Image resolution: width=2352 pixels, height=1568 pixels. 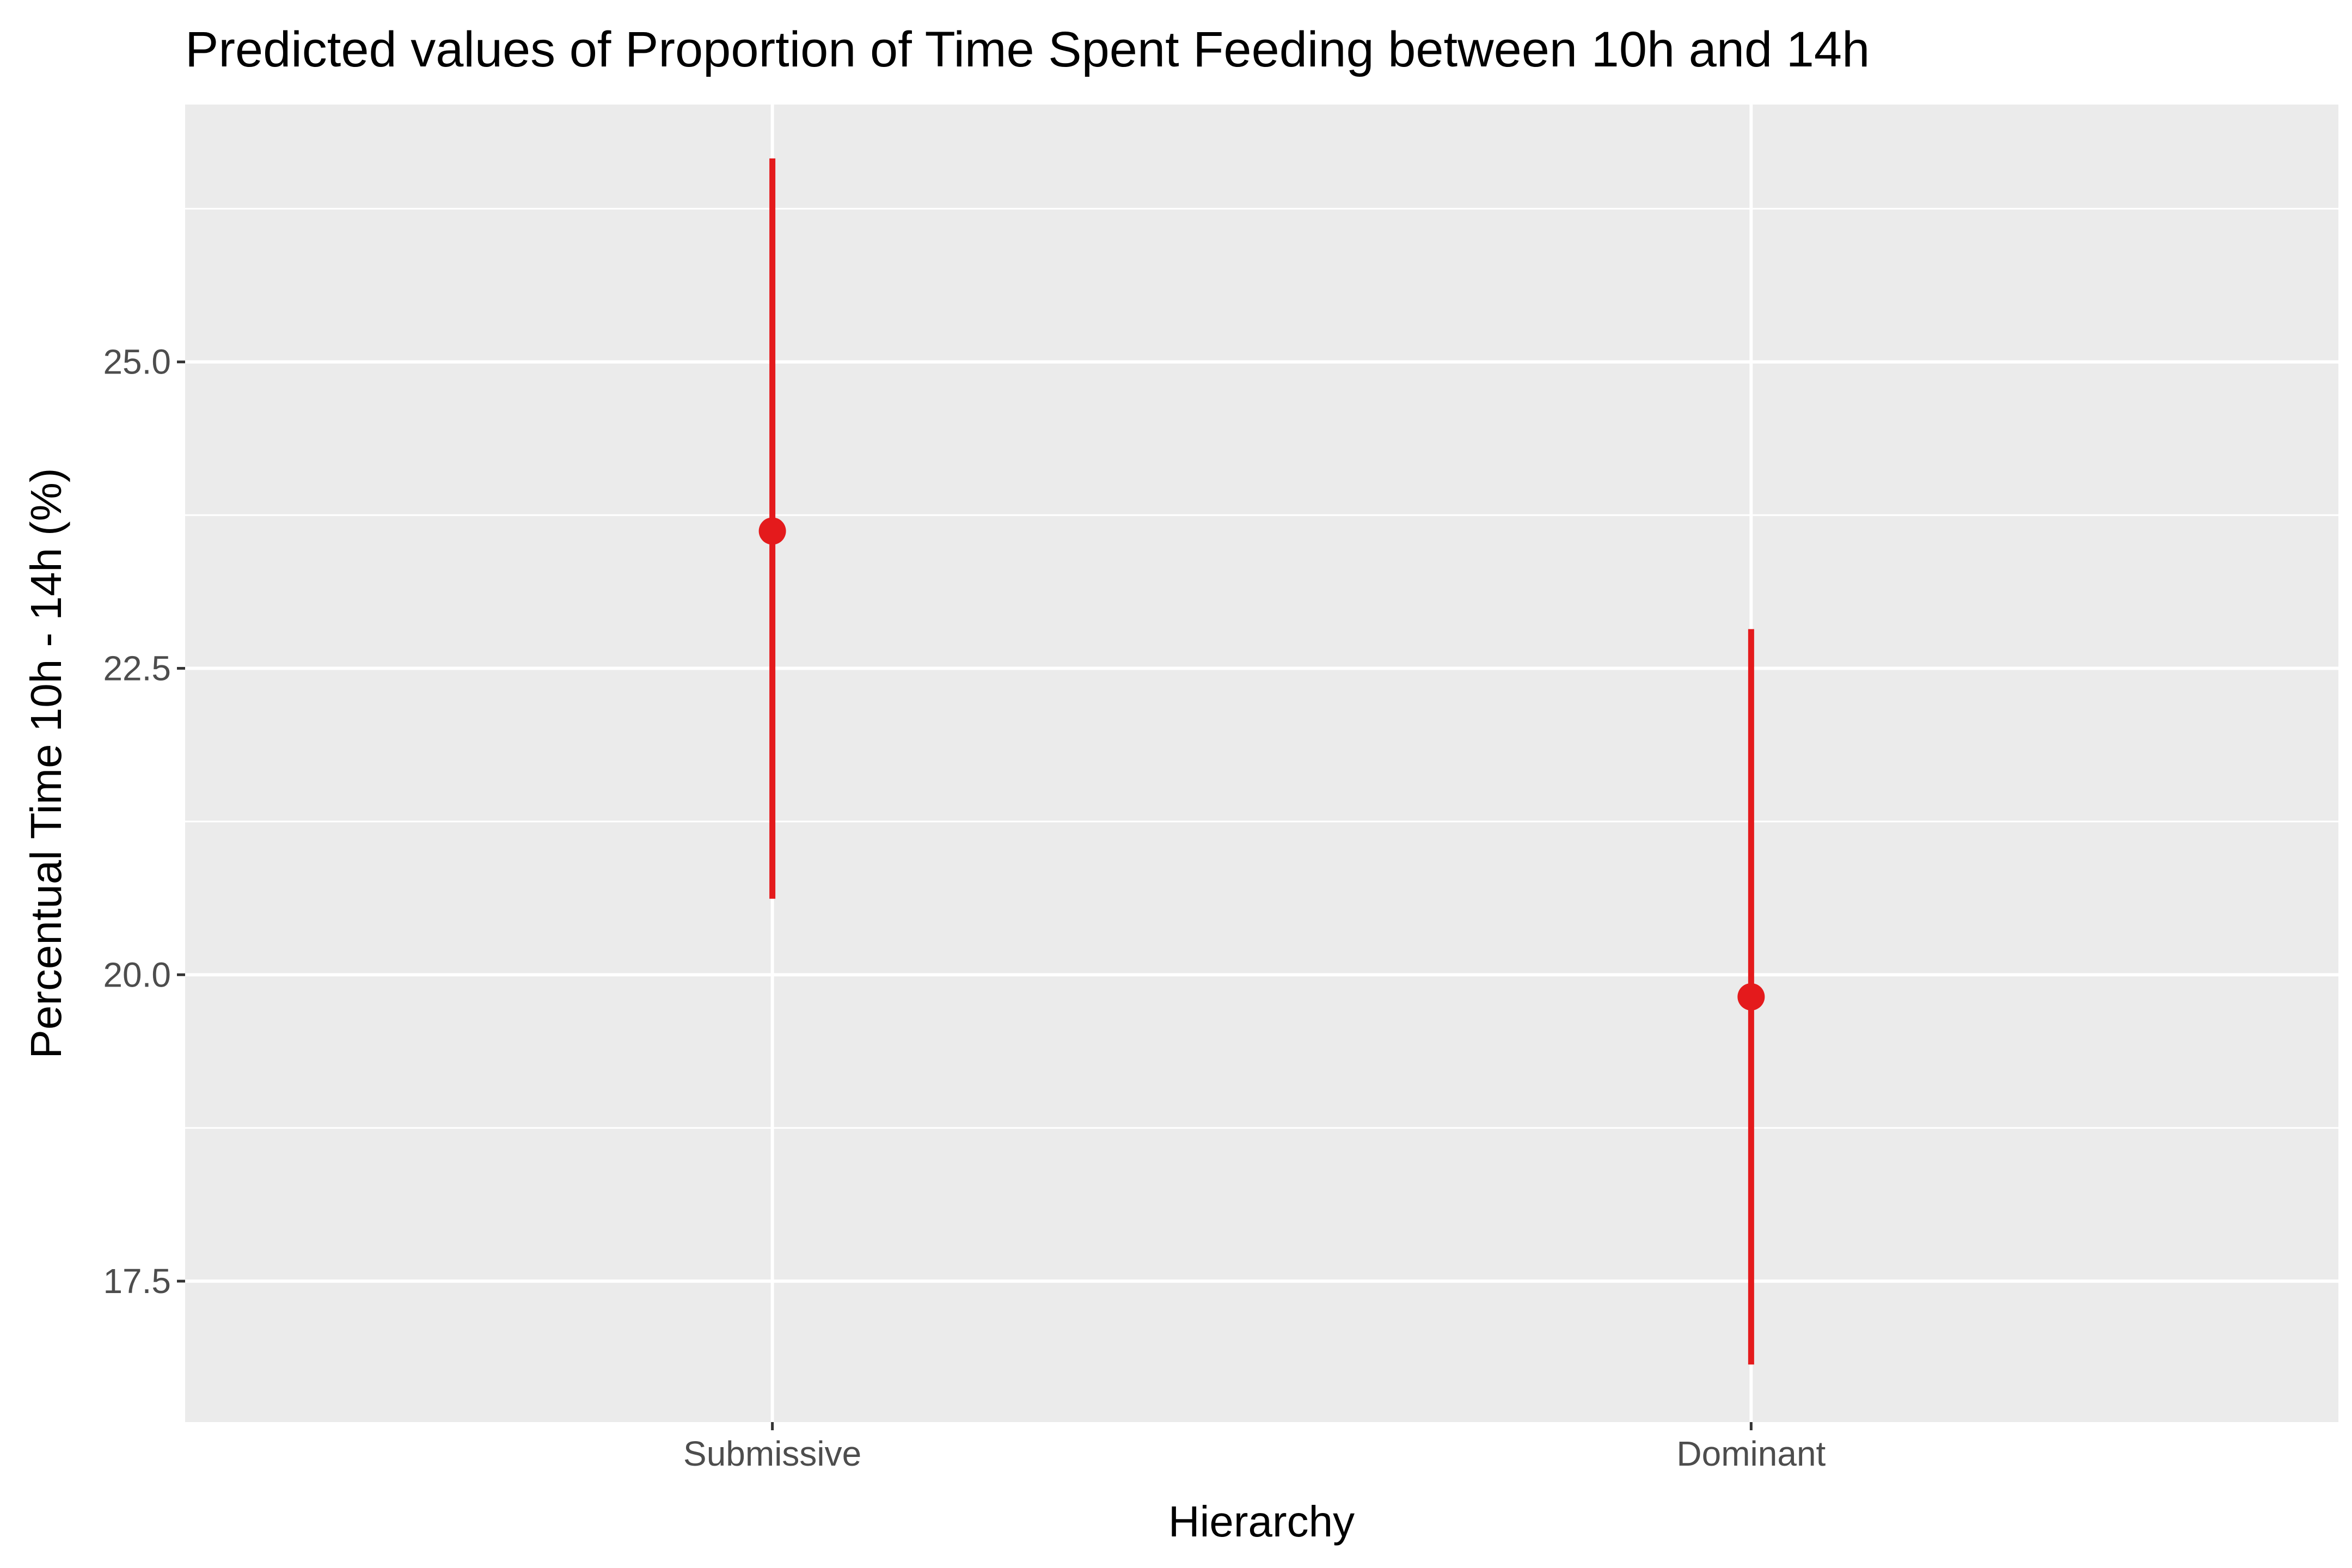 What do you see at coordinates (137, 668) in the screenshot?
I see `y-tick-label: 22.5` at bounding box center [137, 668].